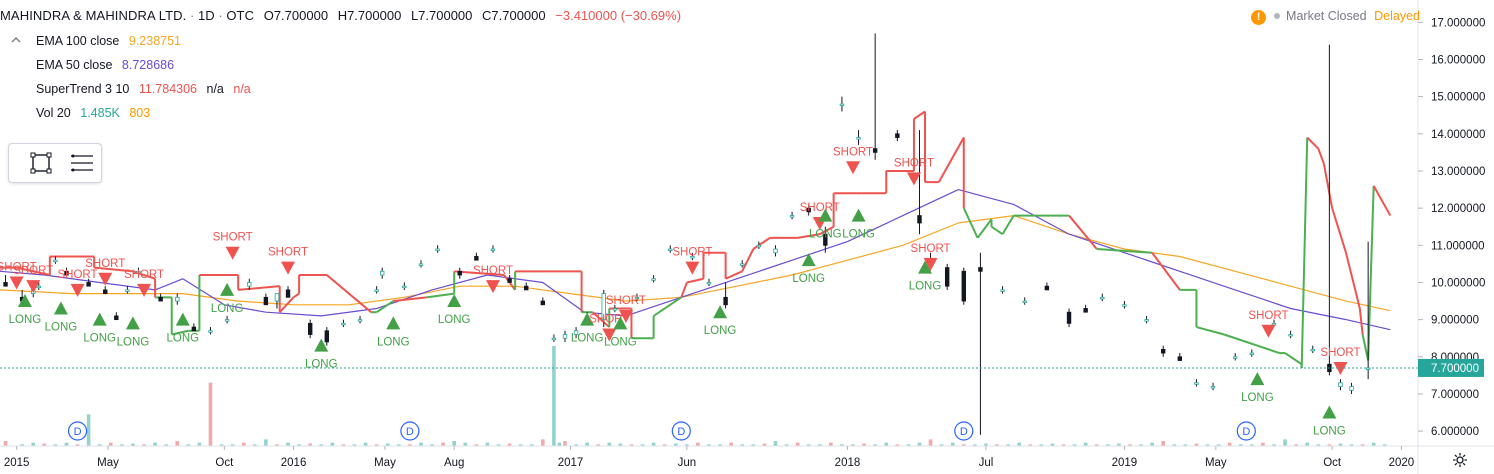 The height and width of the screenshot is (474, 1494). Describe the element at coordinates (93, 15) in the screenshot. I see `symbol-name: MAHINDRA & MAHINDRA LTD.` at that location.